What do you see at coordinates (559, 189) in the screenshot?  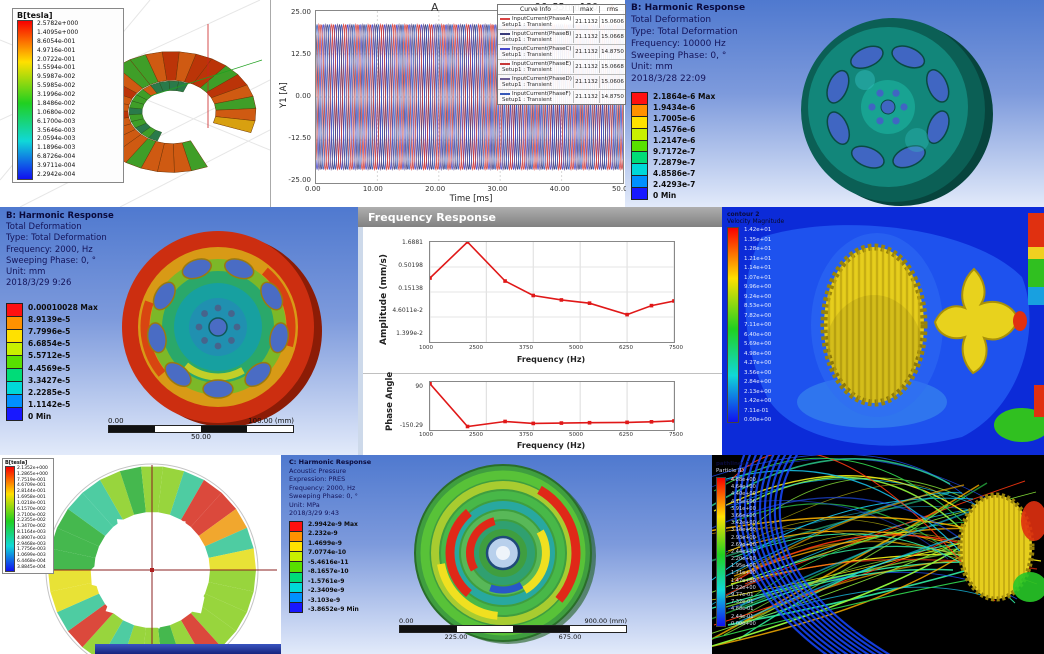 I see `x-tick-label: 40.00` at bounding box center [559, 189].